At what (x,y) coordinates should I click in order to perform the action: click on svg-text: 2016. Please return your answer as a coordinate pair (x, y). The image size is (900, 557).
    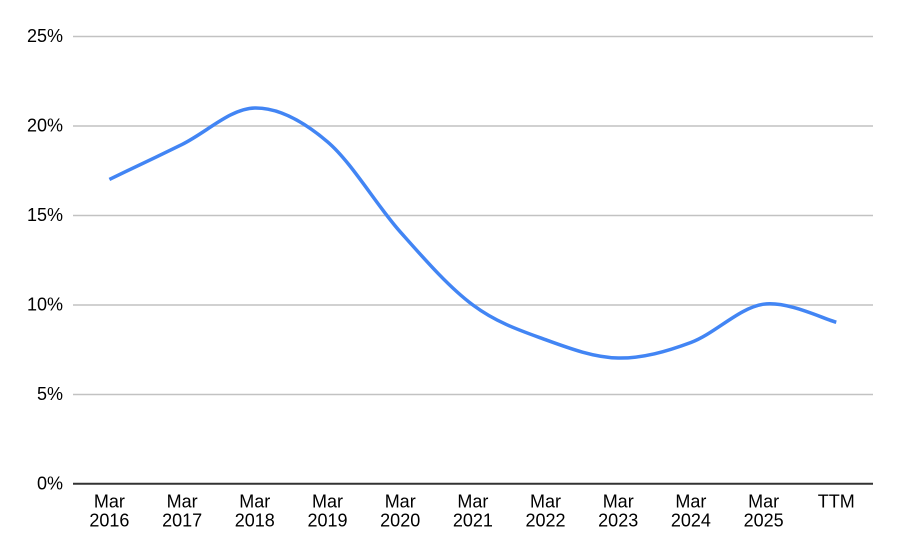
    Looking at the image, I should click on (109, 520).